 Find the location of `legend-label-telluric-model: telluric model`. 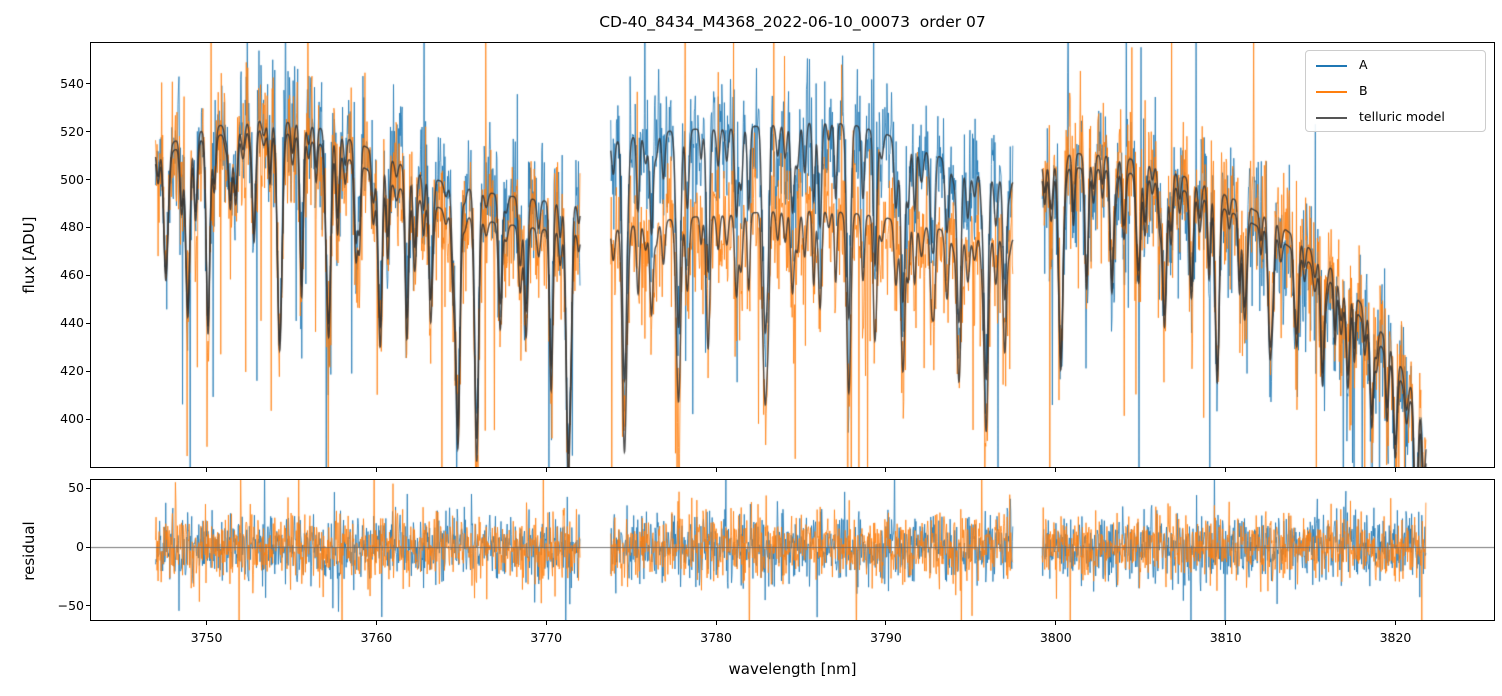

legend-label-telluric-model: telluric model is located at coordinates (1402, 116).